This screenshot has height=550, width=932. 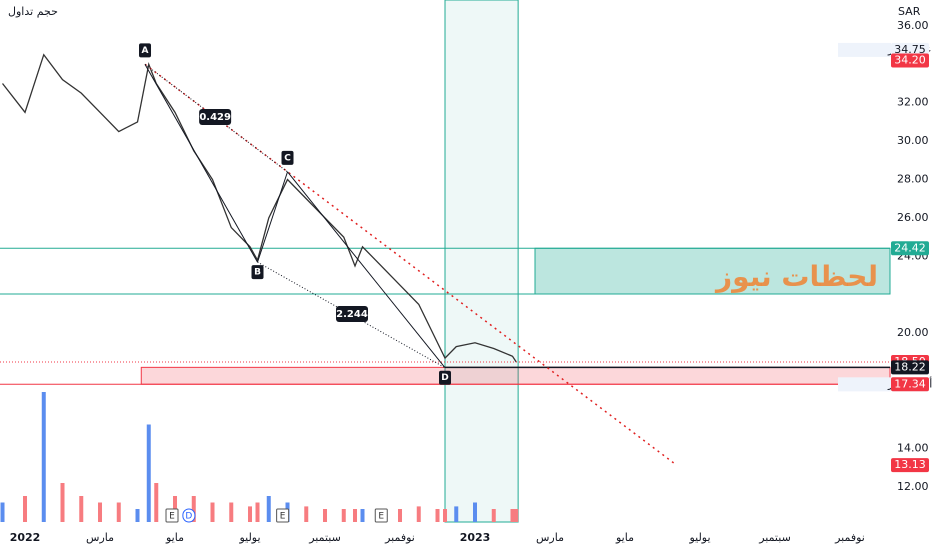 What do you see at coordinates (913, 332) in the screenshot?
I see `y-tick-label: 20.00` at bounding box center [913, 332].